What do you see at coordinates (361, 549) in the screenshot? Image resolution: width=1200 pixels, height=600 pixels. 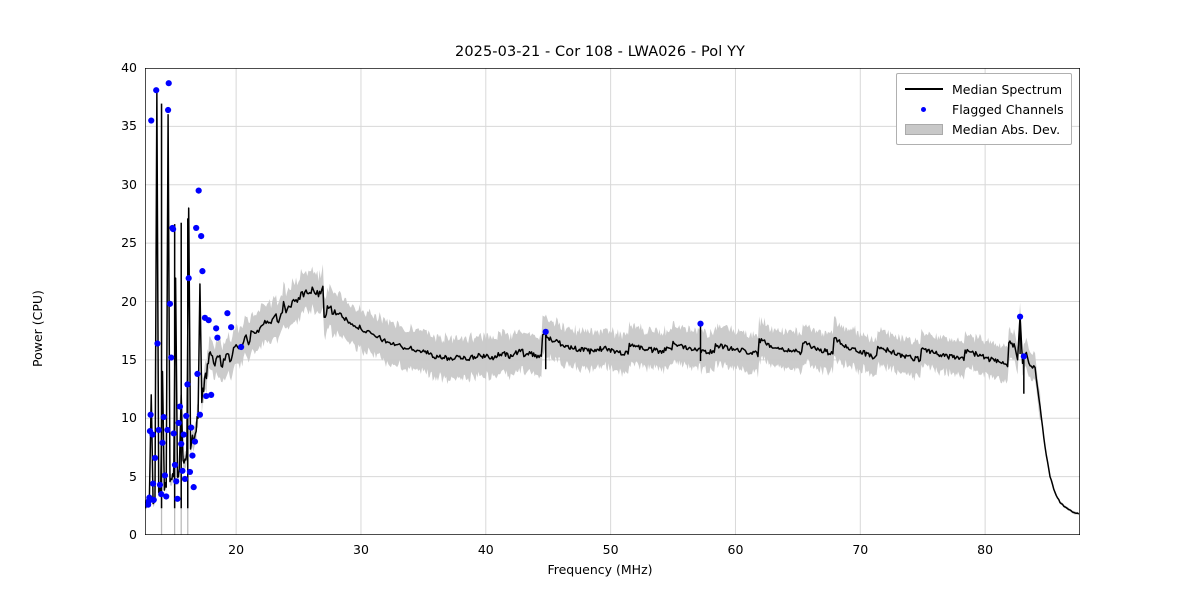 I see `x-tick-label: 30` at bounding box center [361, 549].